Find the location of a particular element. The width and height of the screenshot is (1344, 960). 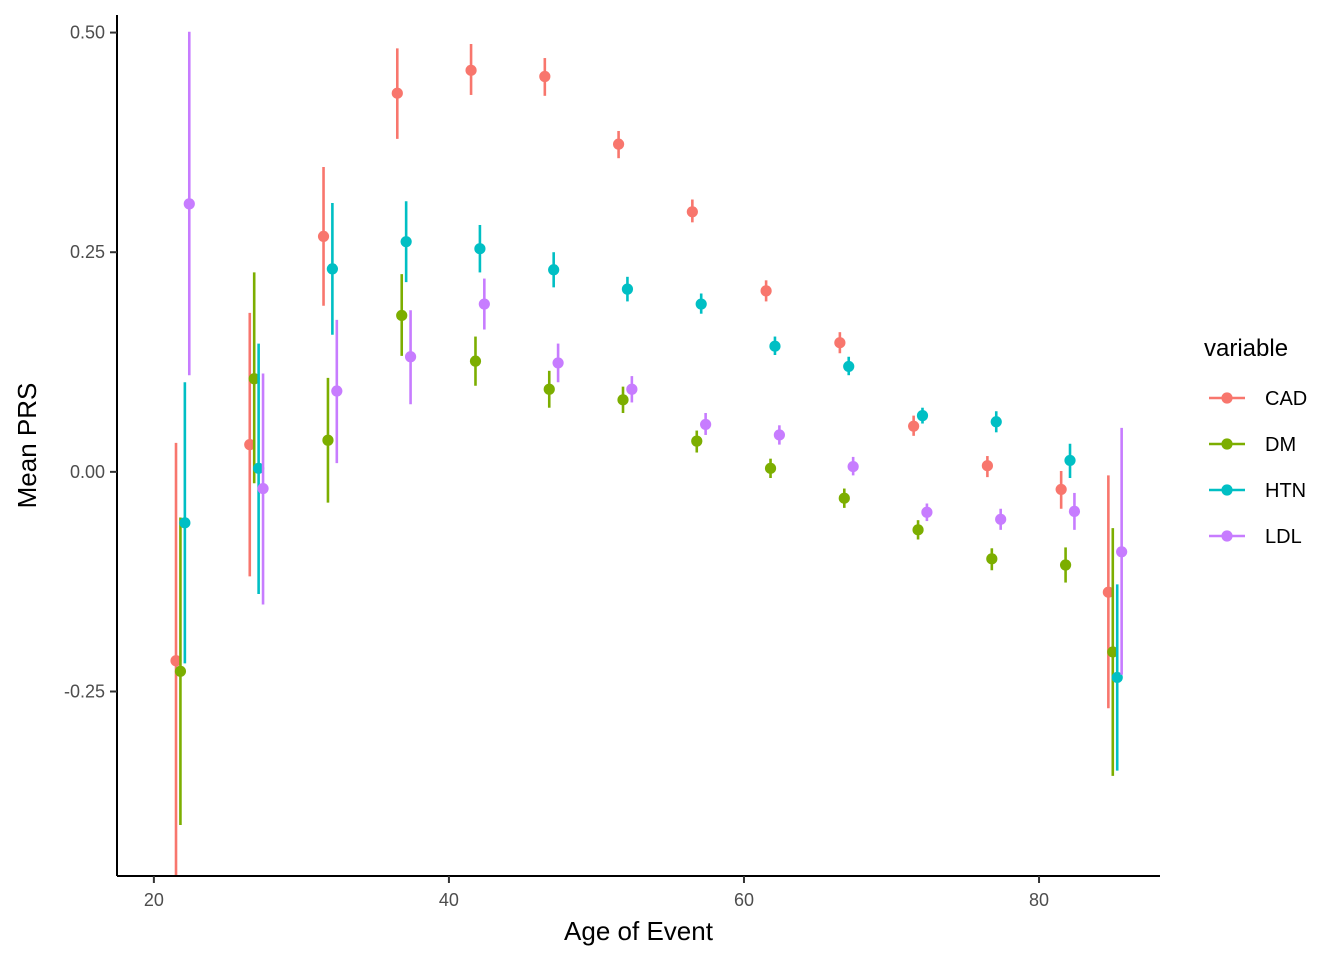

legend: variable CAD DM HTN LDL is located at coordinates (1255, 441).